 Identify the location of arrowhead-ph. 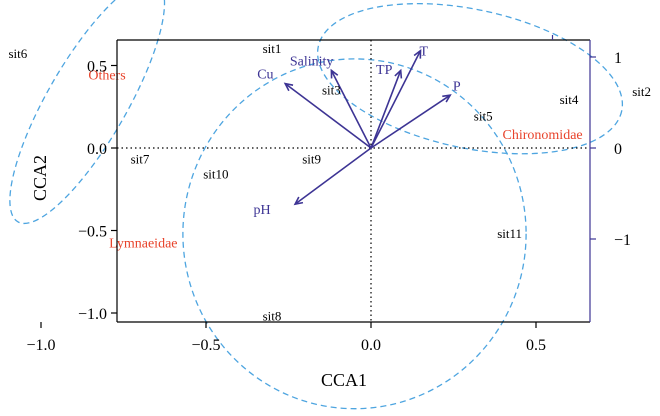
(298, 201).